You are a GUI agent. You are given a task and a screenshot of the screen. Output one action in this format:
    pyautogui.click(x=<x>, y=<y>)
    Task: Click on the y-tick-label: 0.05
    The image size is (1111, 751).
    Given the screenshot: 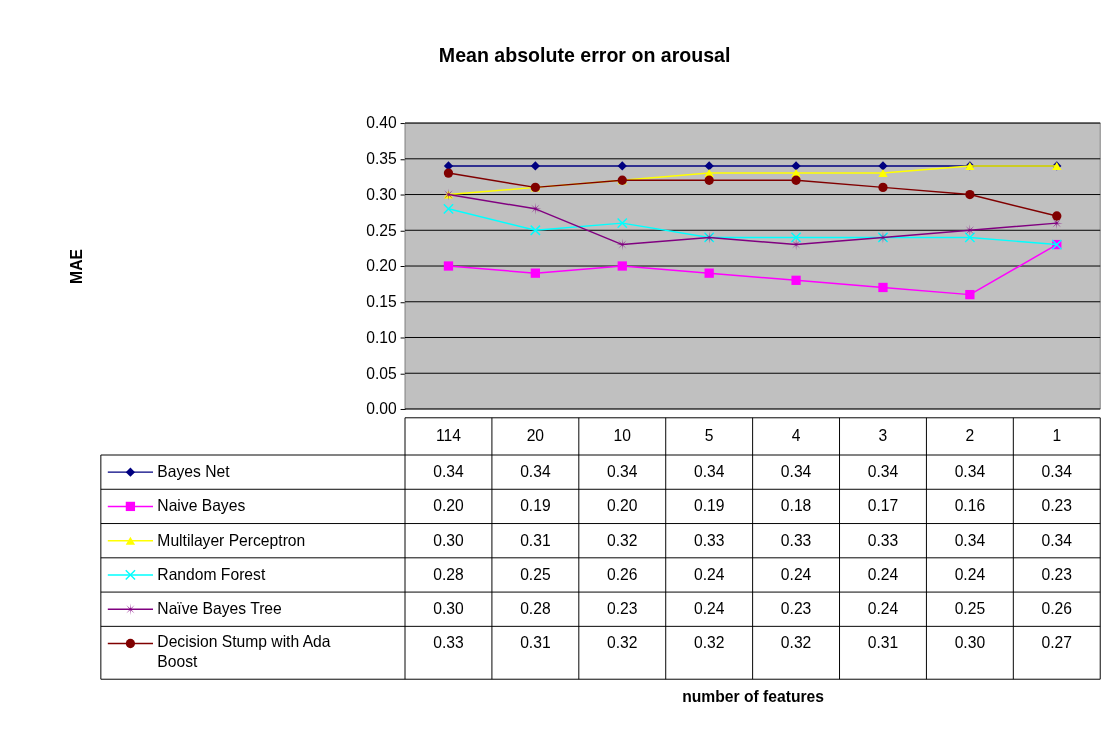 What is the action you would take?
    pyautogui.click(x=381, y=373)
    